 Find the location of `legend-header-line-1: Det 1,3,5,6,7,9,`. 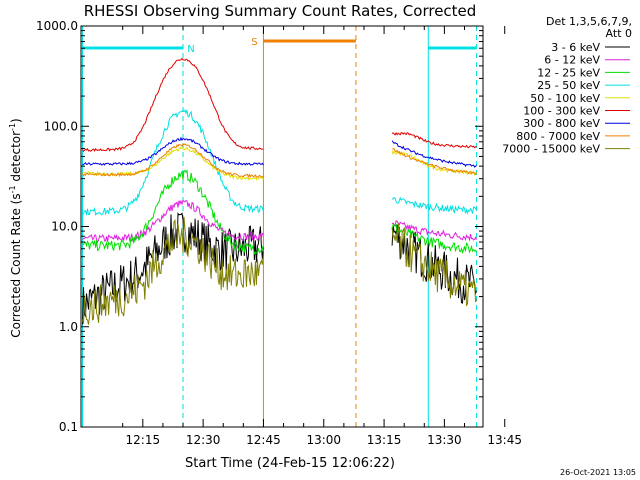

legend-header-line-1: Det 1,3,5,6,7,9, is located at coordinates (589, 21).